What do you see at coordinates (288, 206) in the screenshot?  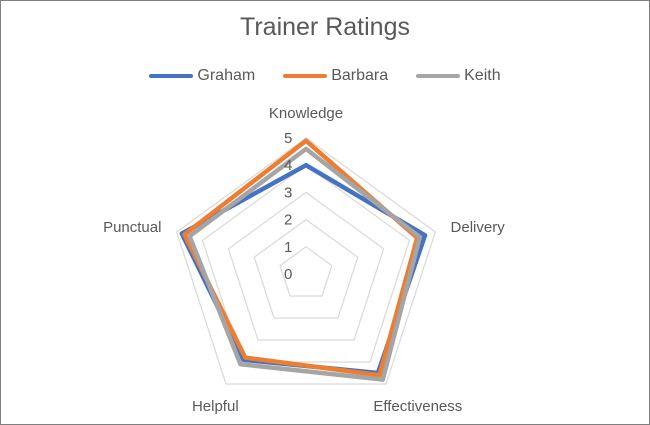 I see `radial-tick-labels: 0 1 2 3 4 5` at bounding box center [288, 206].